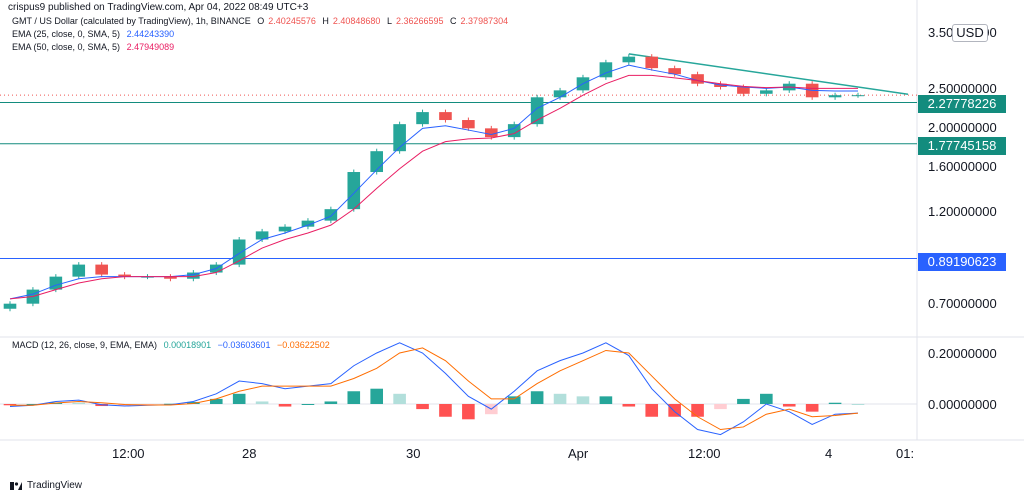 The height and width of the screenshot is (496, 1024). What do you see at coordinates (962, 211) in the screenshot?
I see `price-tick-label: 1.20000000` at bounding box center [962, 211].